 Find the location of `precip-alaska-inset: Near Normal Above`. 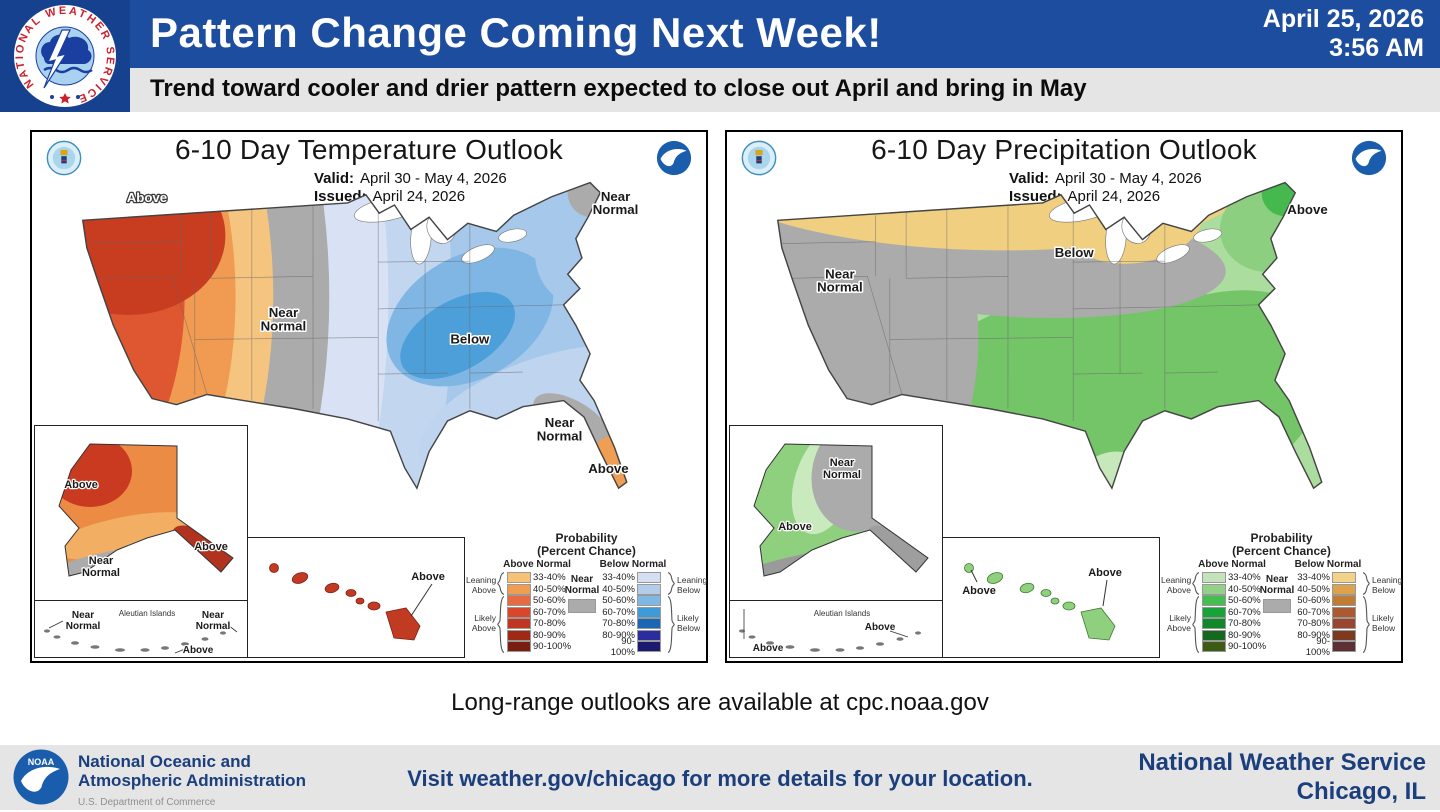

precip-alaska-inset: Near Normal Above is located at coordinates (836, 513).